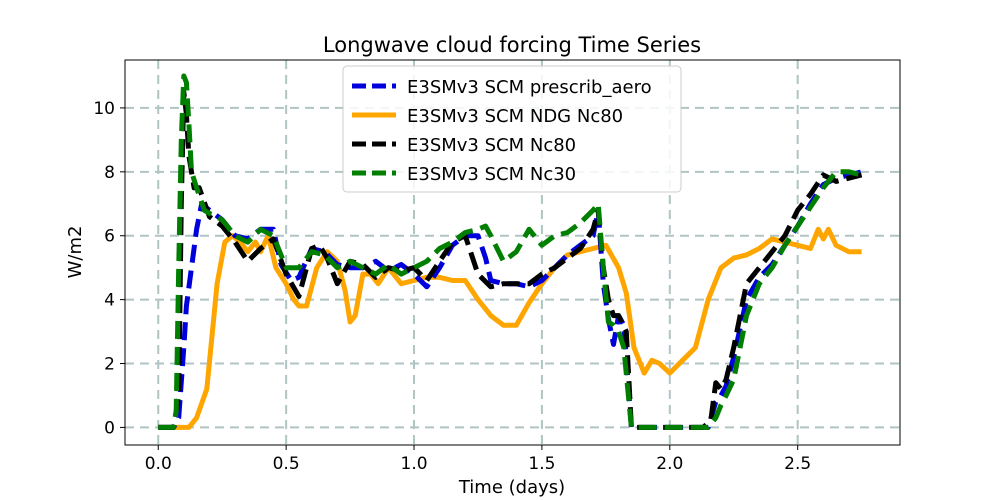  Describe the element at coordinates (491, 174) in the screenshot. I see `legend-label-3: E3SMv3 SCM Nc30` at that location.